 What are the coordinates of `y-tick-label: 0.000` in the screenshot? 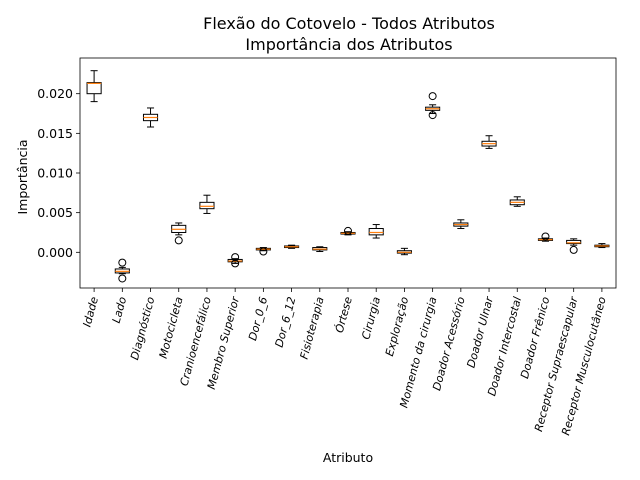 It's located at (55, 252).